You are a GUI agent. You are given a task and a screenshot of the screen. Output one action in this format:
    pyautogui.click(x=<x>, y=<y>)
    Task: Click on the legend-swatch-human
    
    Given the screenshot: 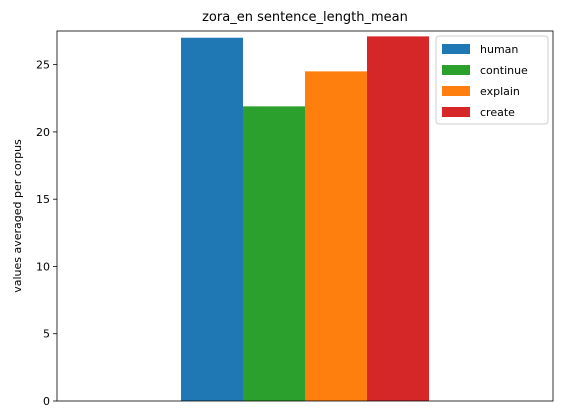 What is the action you would take?
    pyautogui.click(x=456, y=49)
    